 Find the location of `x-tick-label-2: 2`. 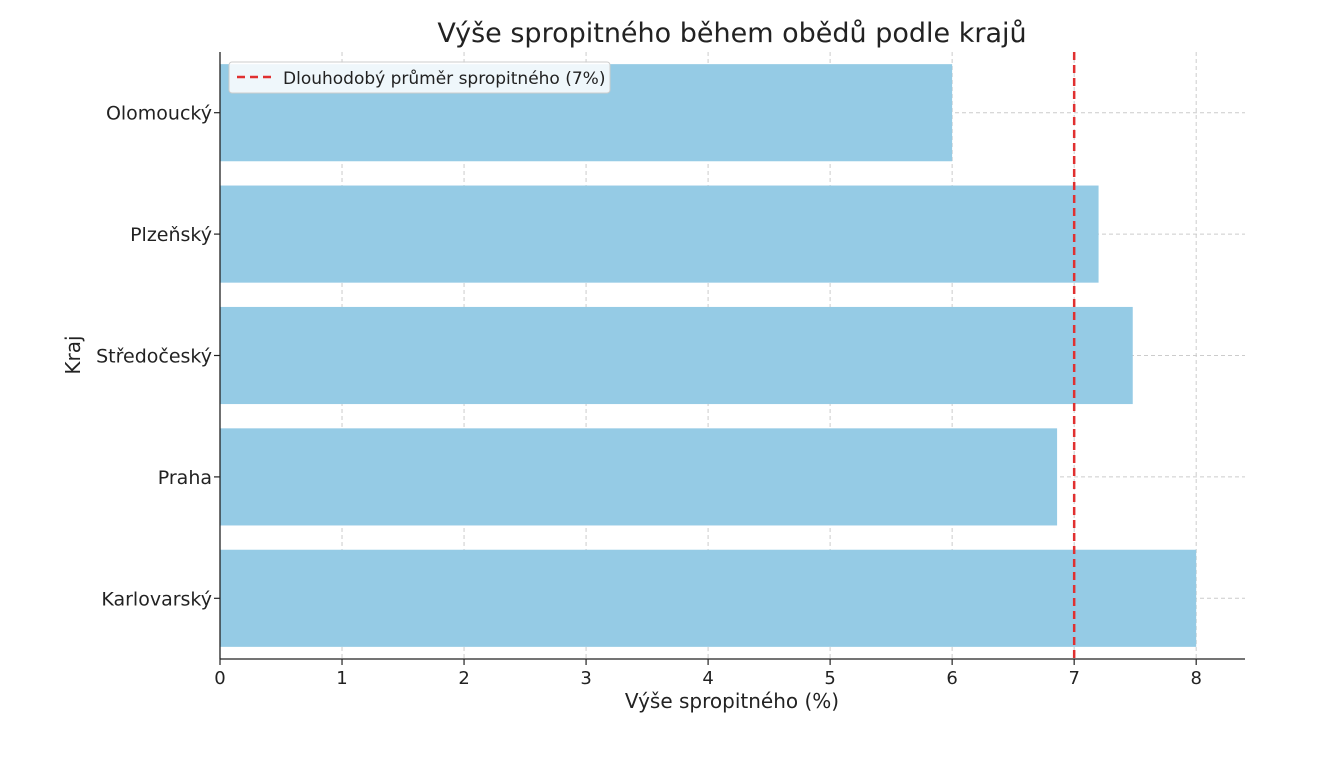

x-tick-label-2: 2 is located at coordinates (463, 678).